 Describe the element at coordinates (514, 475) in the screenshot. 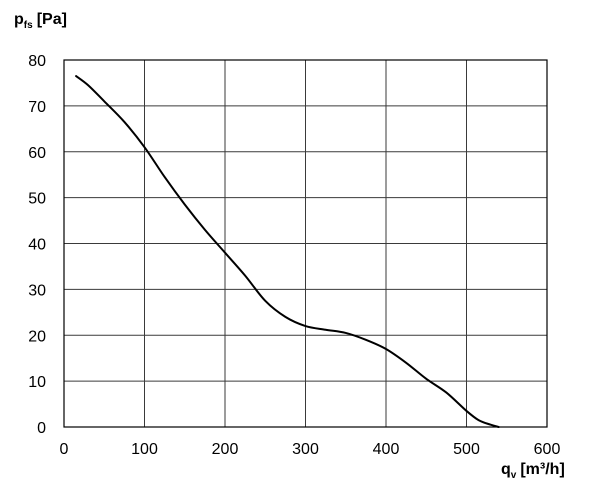

I see `x-axis-label-sub: v` at that location.